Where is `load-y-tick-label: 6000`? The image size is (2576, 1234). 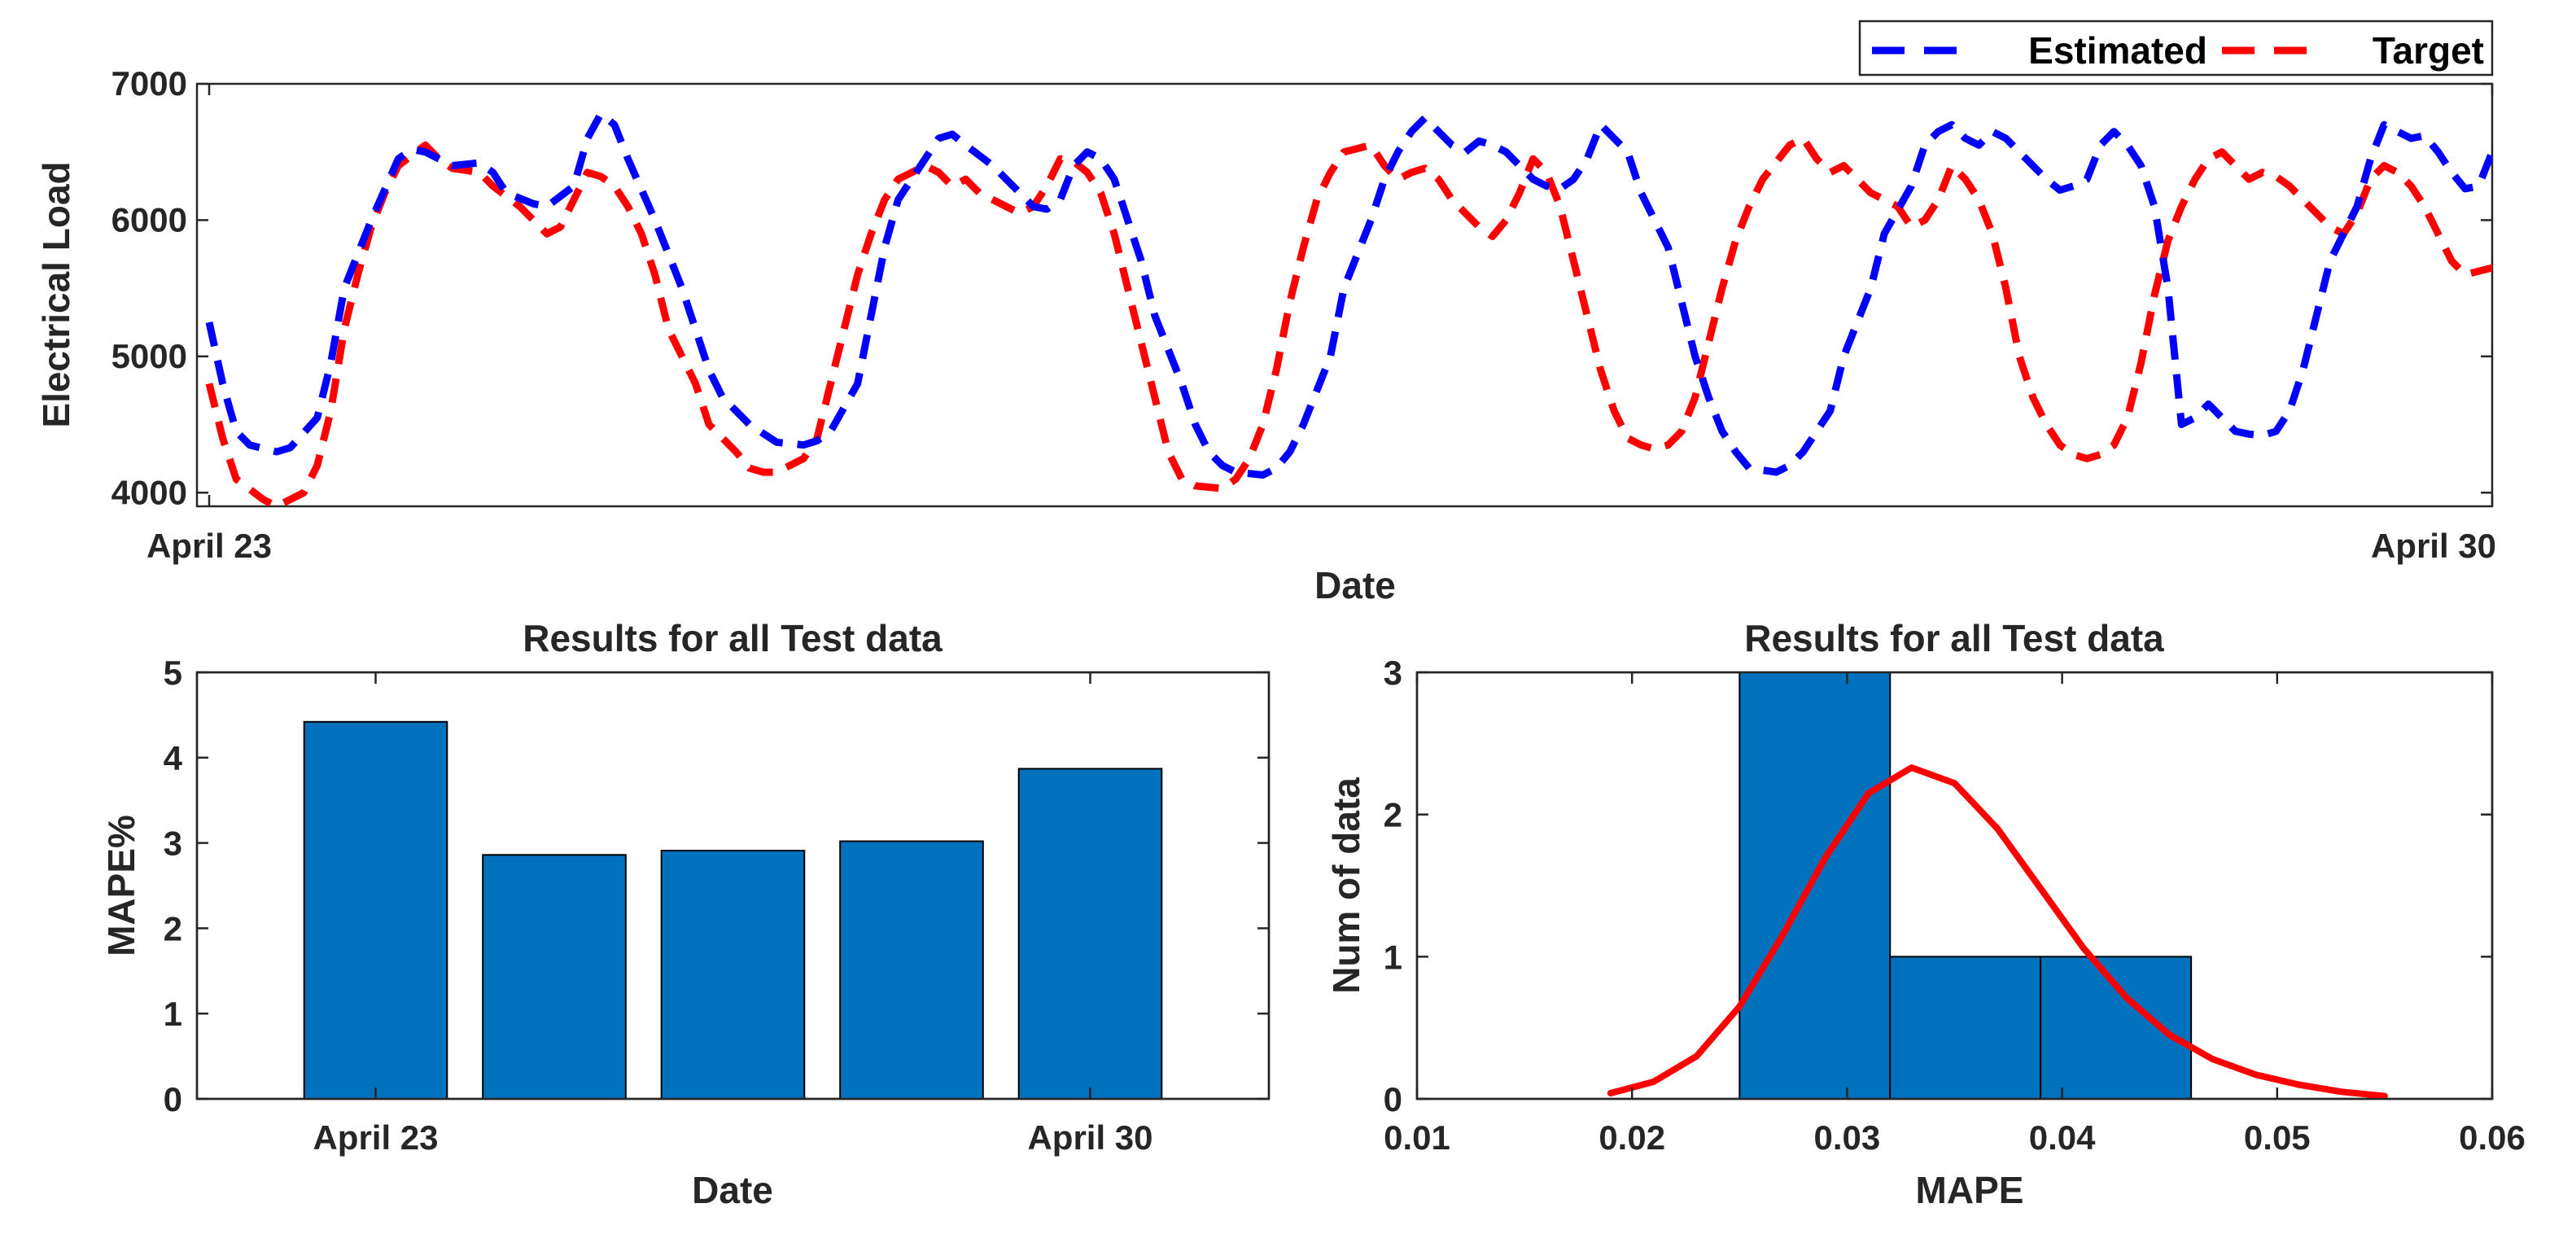
load-y-tick-label: 6000 is located at coordinates (149, 219).